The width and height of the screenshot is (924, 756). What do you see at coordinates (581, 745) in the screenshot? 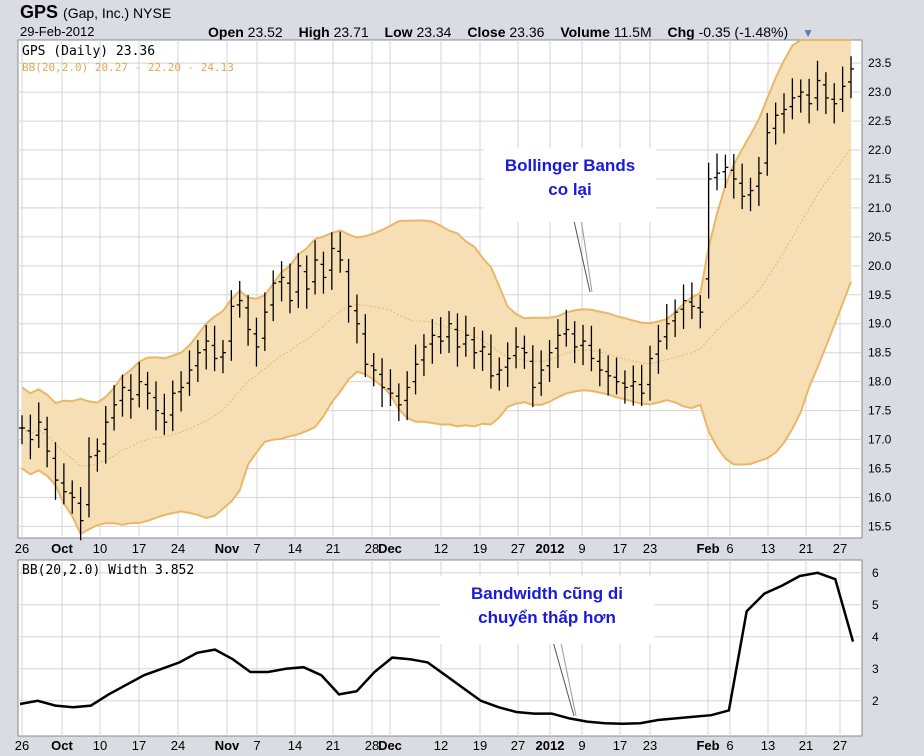
I see `bw-x-tick-label: 9` at bounding box center [581, 745].